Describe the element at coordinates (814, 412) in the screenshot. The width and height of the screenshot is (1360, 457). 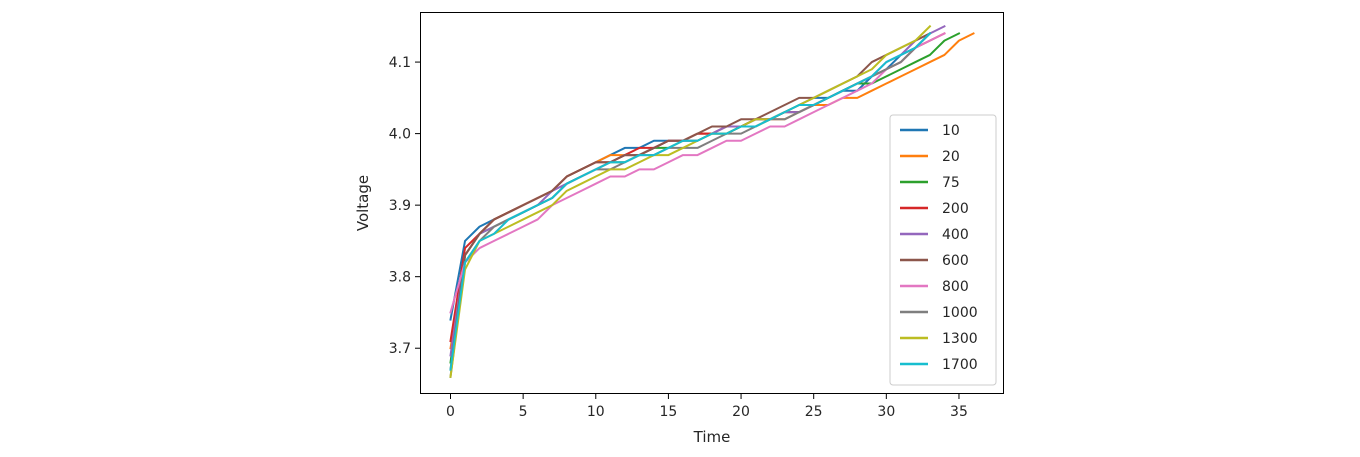
I see `x-tick-label: 25` at that location.